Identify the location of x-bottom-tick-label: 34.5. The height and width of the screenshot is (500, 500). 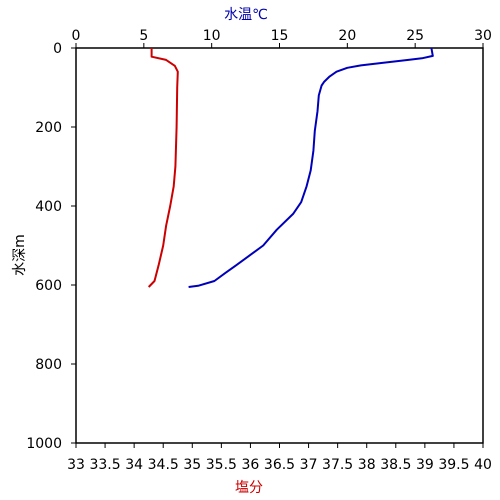
(163, 465).